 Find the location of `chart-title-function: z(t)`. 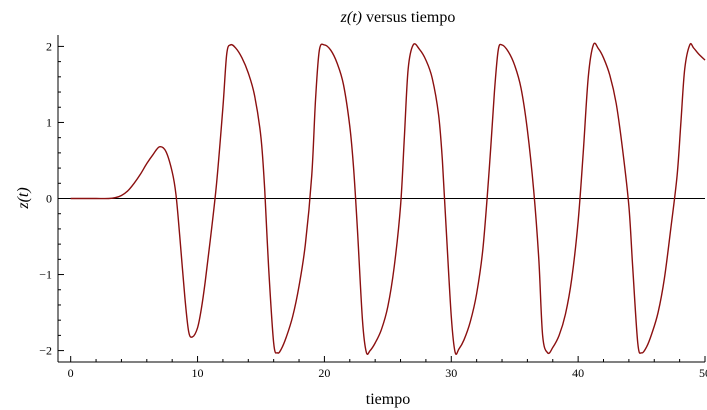

chart-title-function: z(t) is located at coordinates (351, 17).